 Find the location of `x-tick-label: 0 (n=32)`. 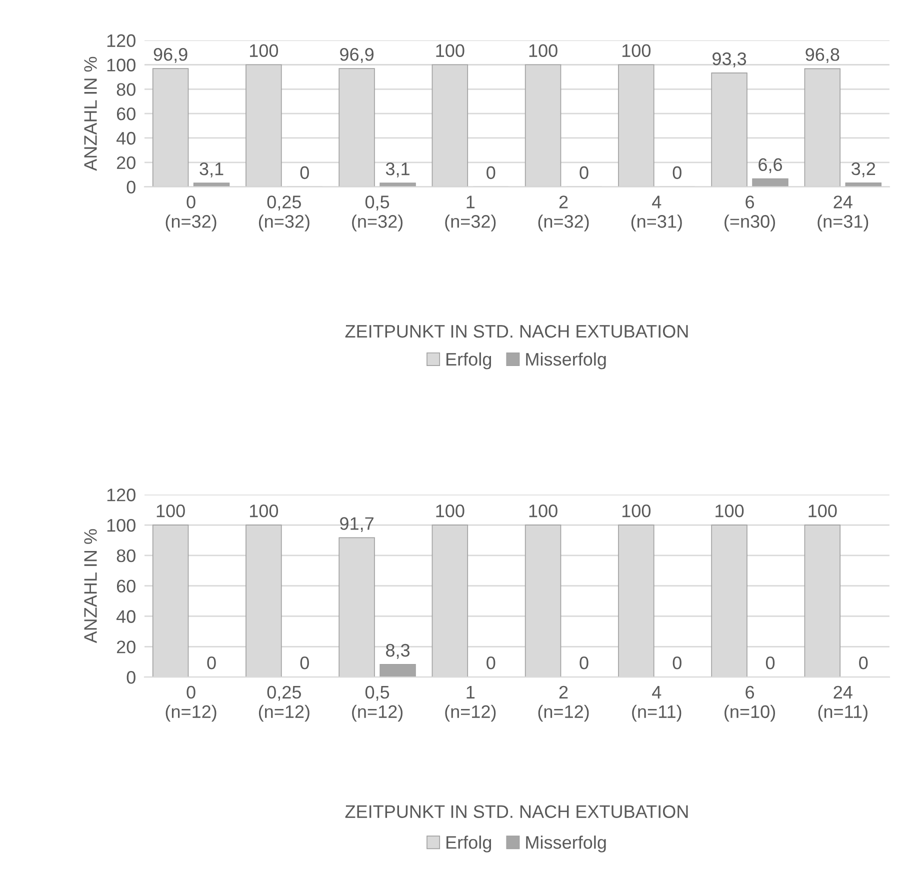

x-tick-label: 0 (n=32) is located at coordinates (191, 214).